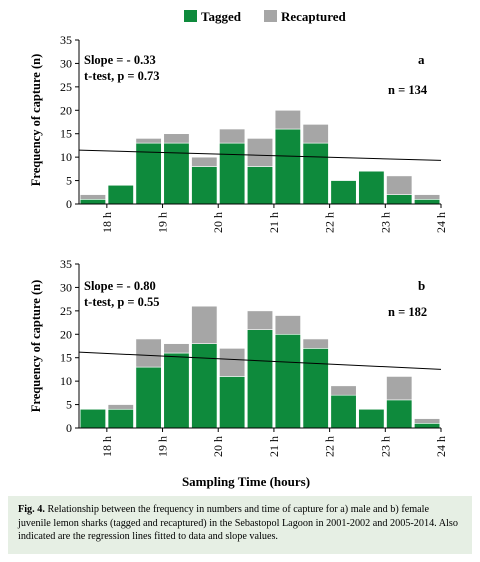 The image size is (480, 562). I want to click on legend-label-tagged: Tagged, so click(221, 16).